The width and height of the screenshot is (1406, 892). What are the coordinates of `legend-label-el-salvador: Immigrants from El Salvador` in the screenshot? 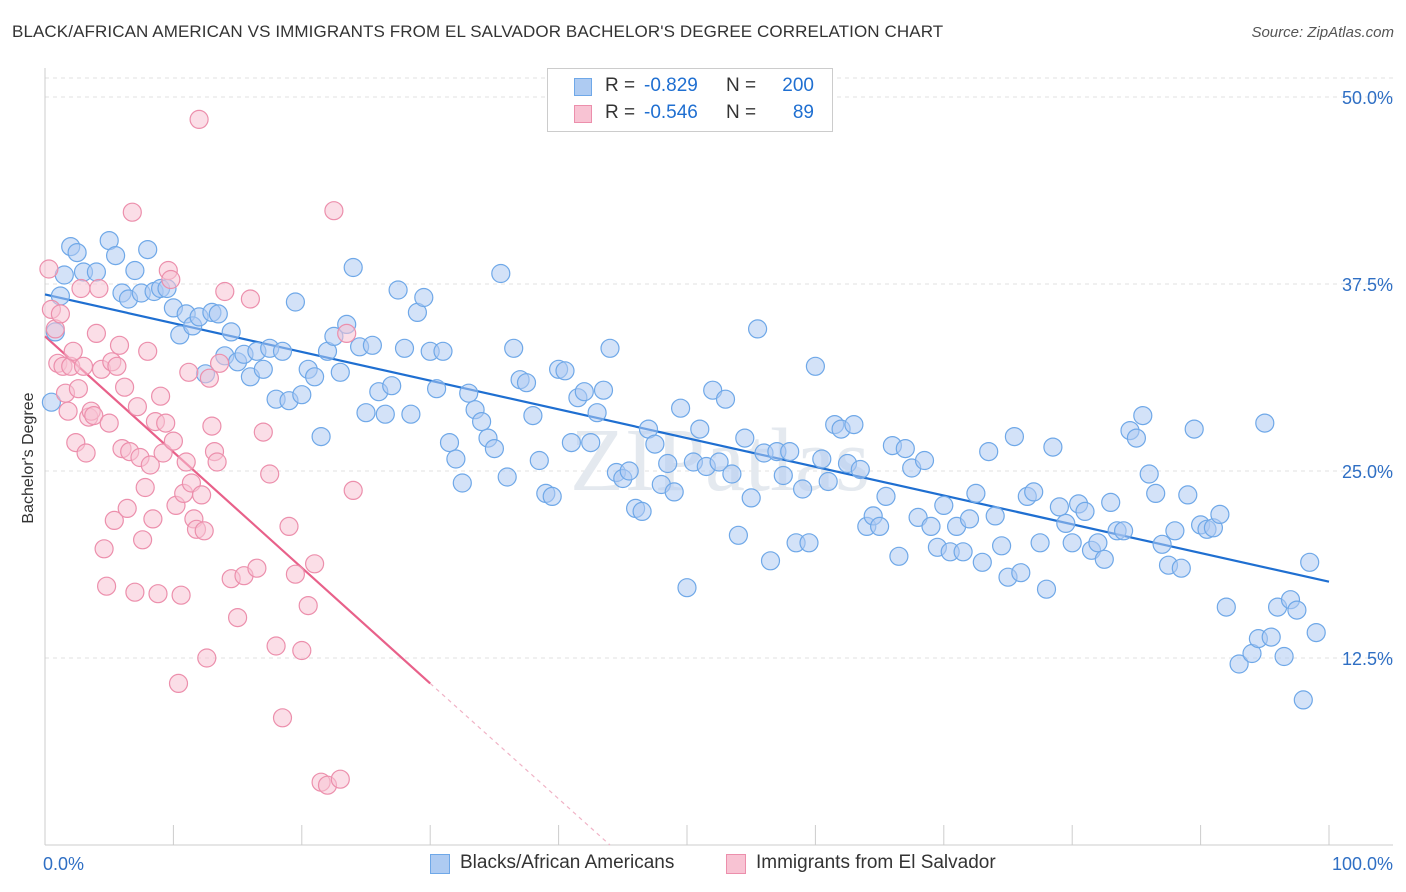 It's located at (876, 862).